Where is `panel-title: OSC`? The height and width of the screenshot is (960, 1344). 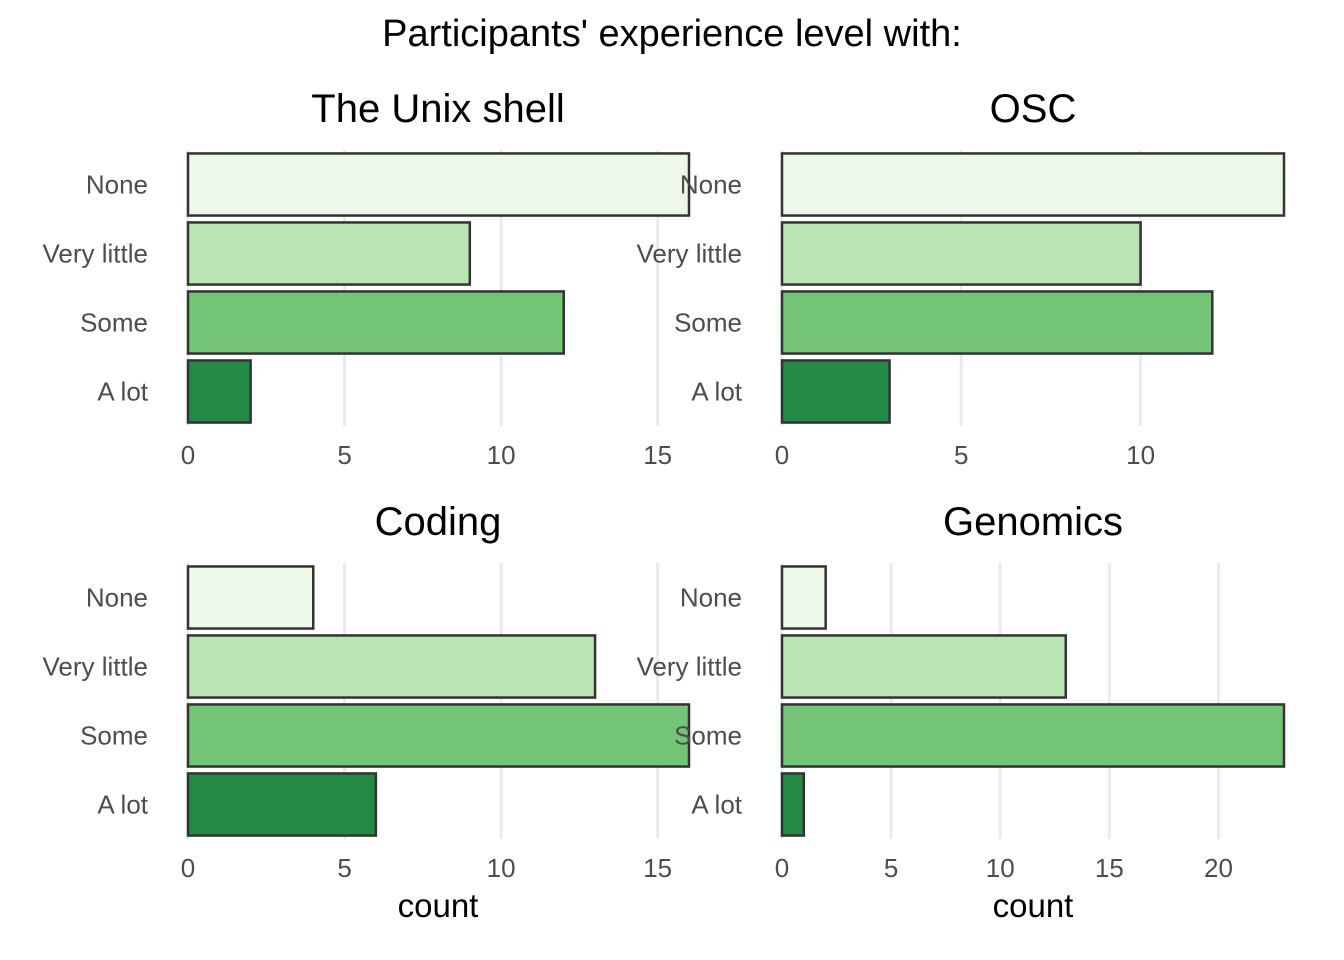
panel-title: OSC is located at coordinates (1033, 109).